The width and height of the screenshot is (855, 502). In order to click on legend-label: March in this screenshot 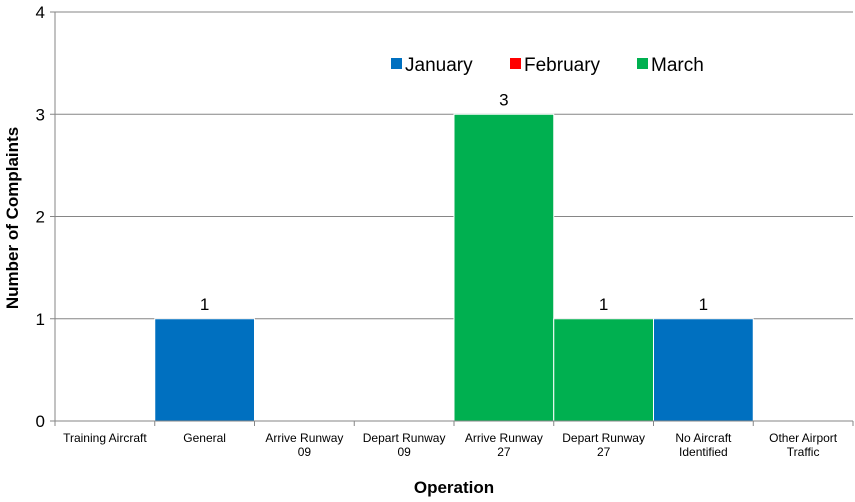, I will do `click(677, 65)`.